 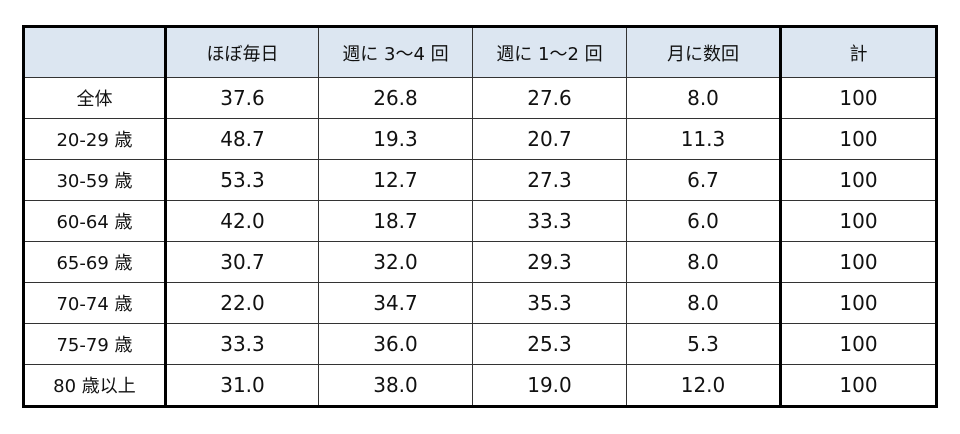 What do you see at coordinates (395, 139) in the screenshot?
I see `table-cell: 19.3` at bounding box center [395, 139].